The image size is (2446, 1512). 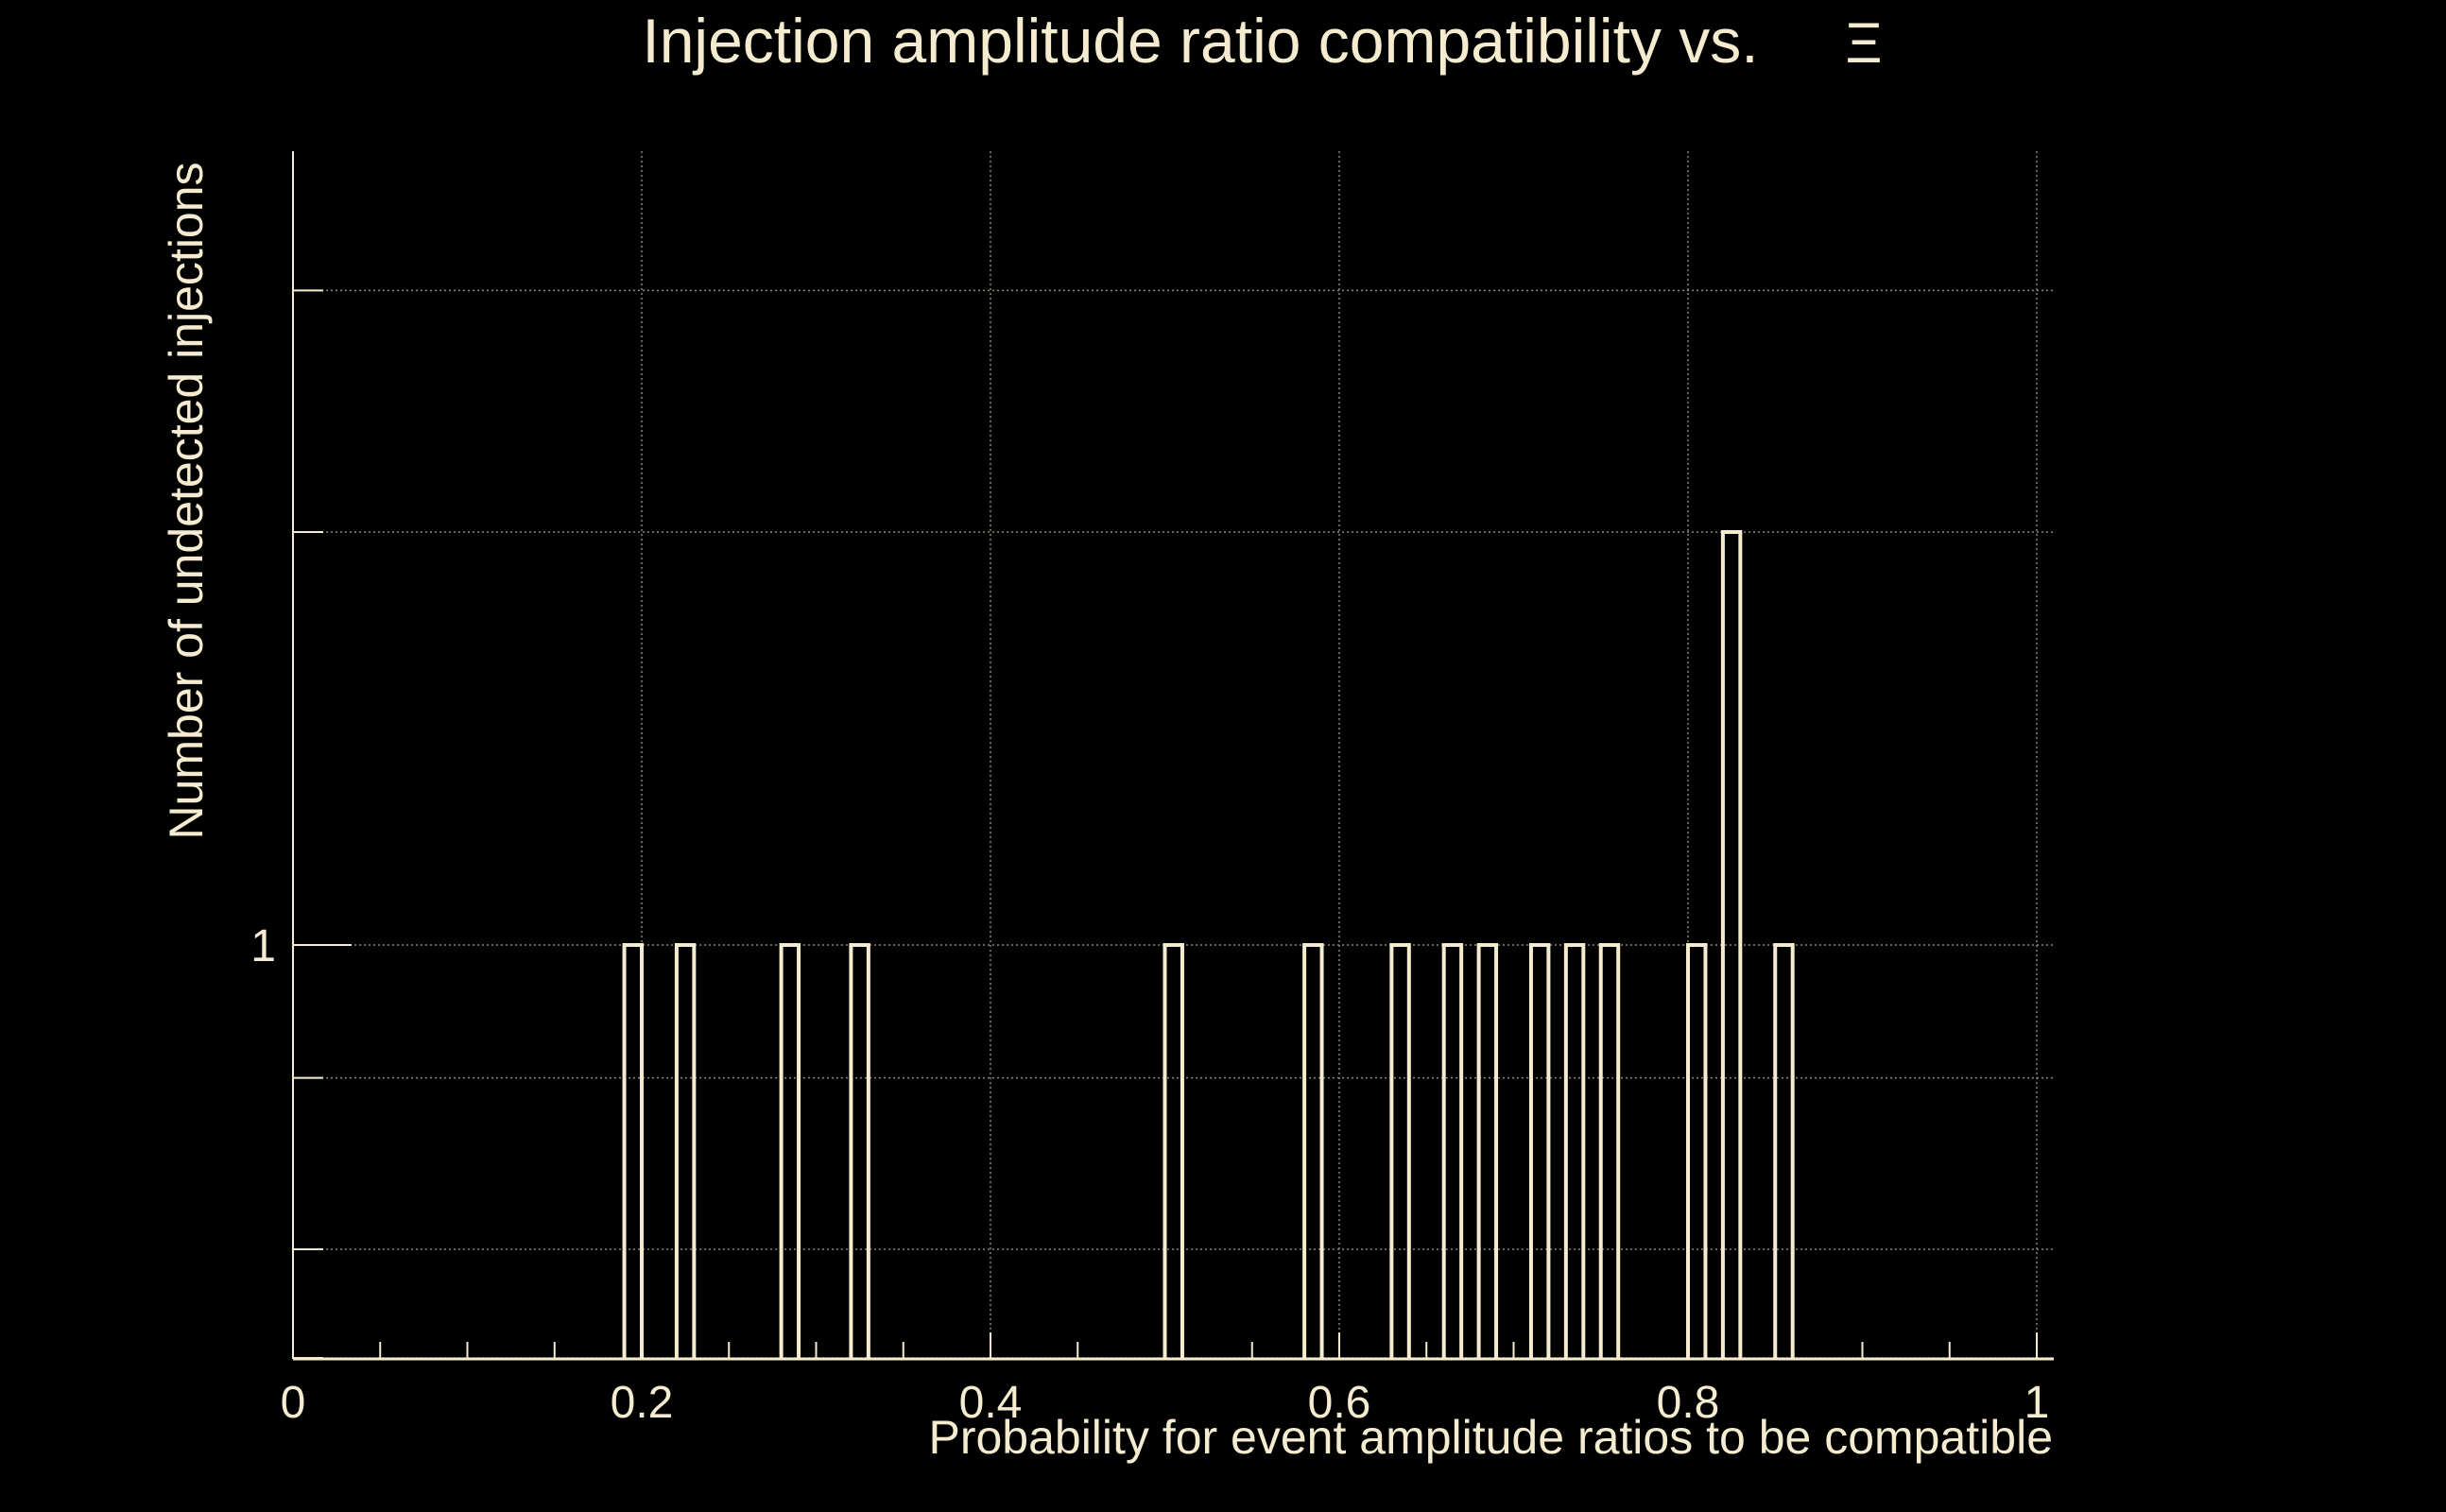 I want to click on y-axis-label: Number of undetected injections, so click(x=187, y=500).